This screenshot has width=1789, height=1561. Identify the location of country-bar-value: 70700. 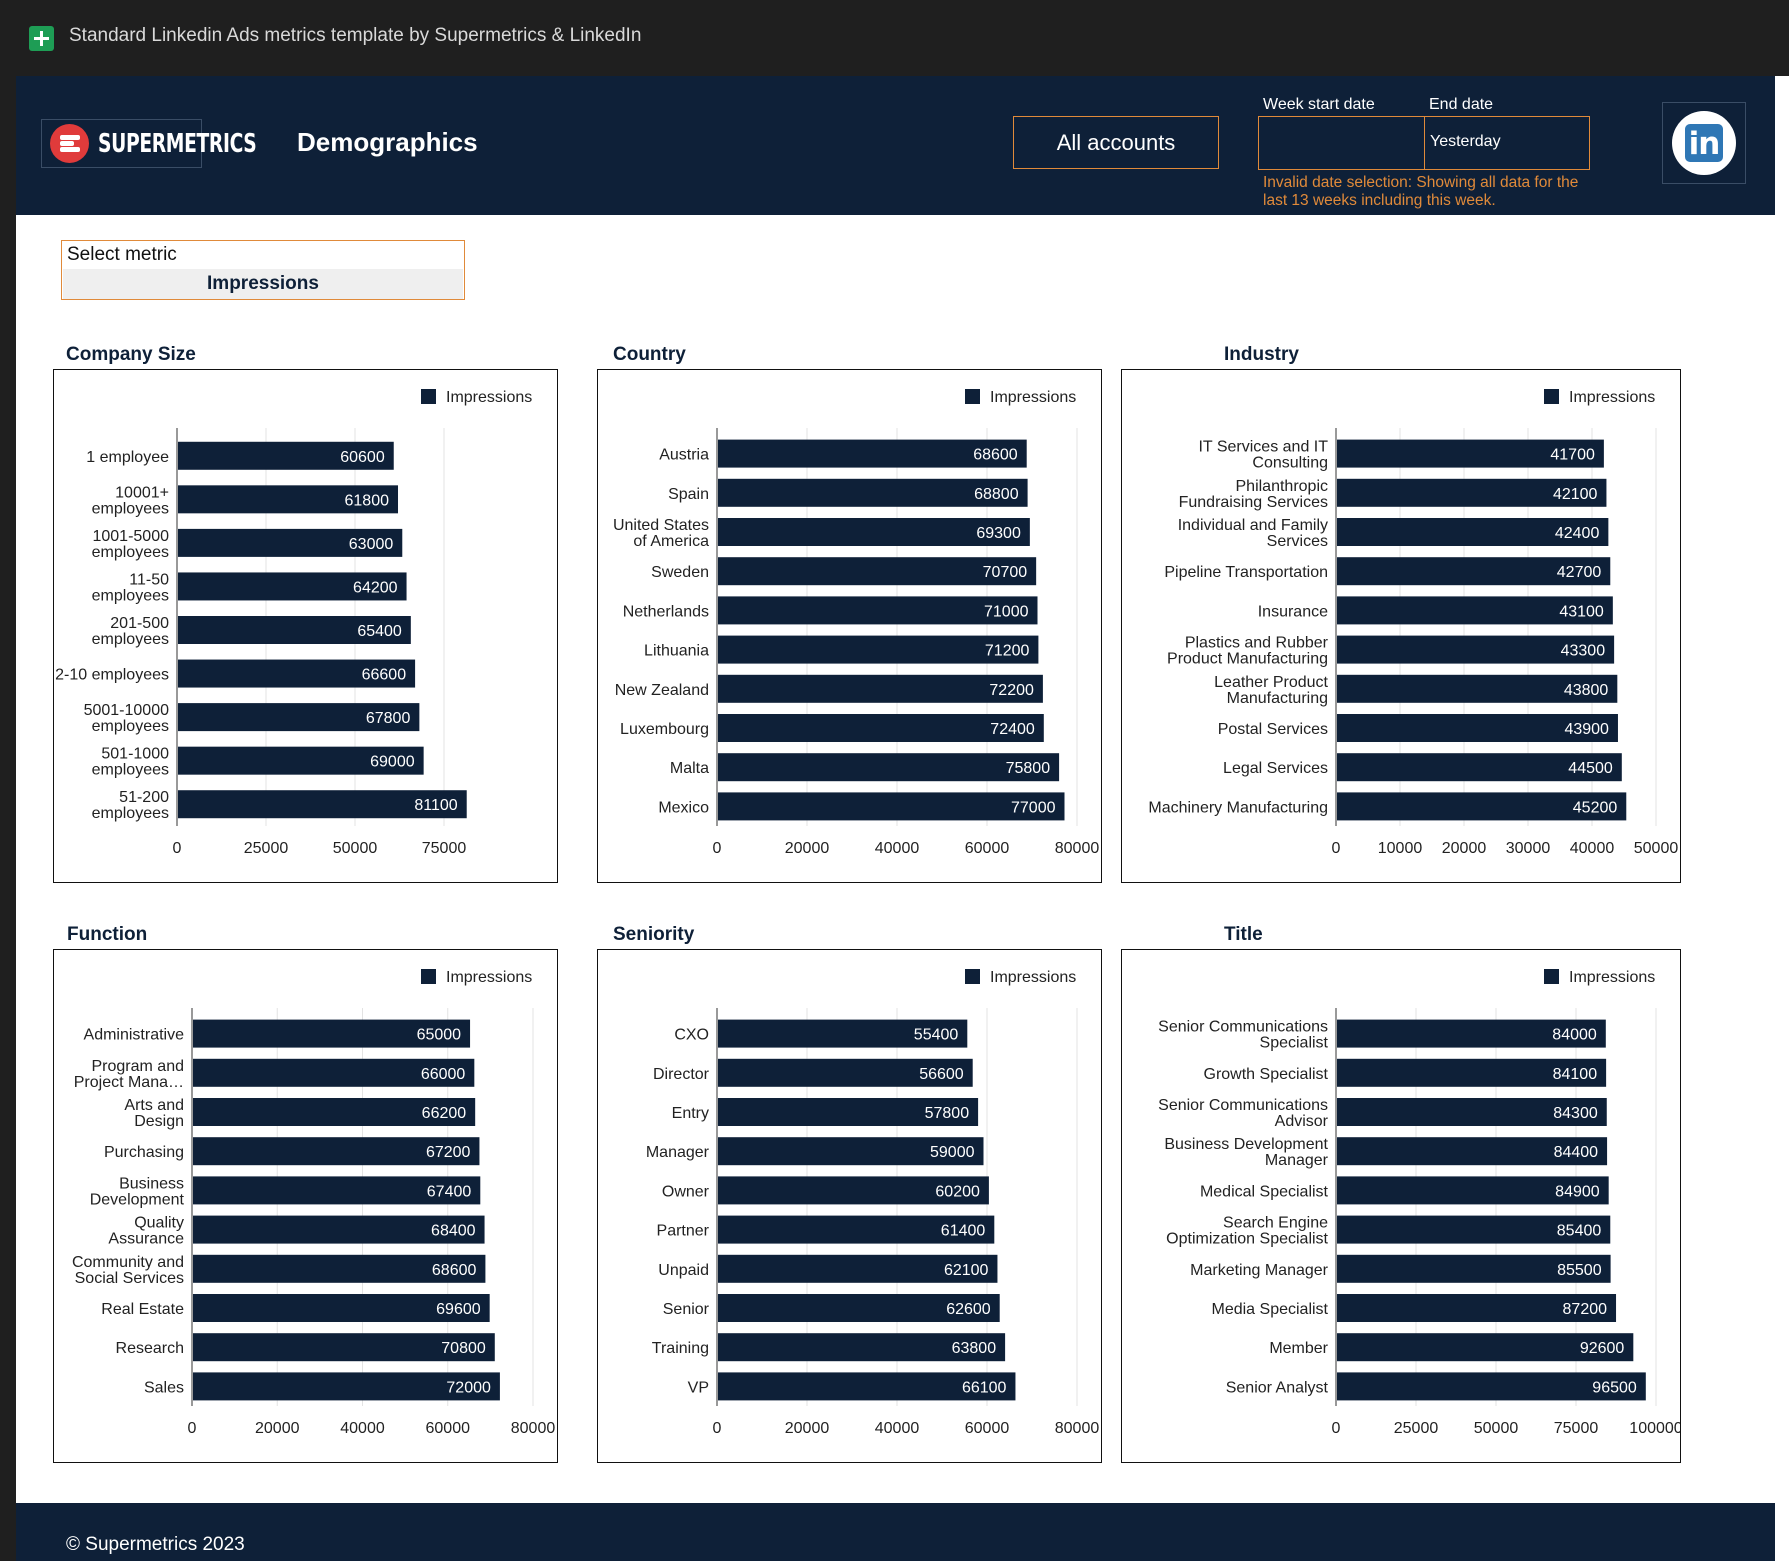
(1005, 572).